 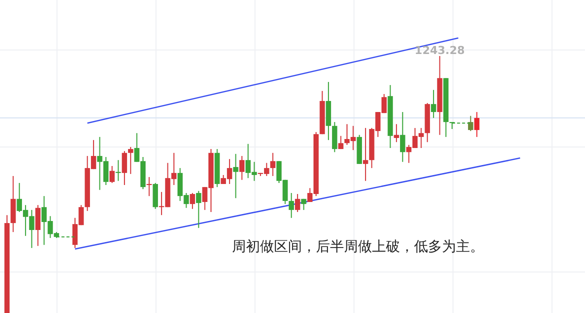 What do you see at coordinates (358, 247) in the screenshot?
I see `annotation: 周初做区间，后半周做上破，低多为主。` at bounding box center [358, 247].